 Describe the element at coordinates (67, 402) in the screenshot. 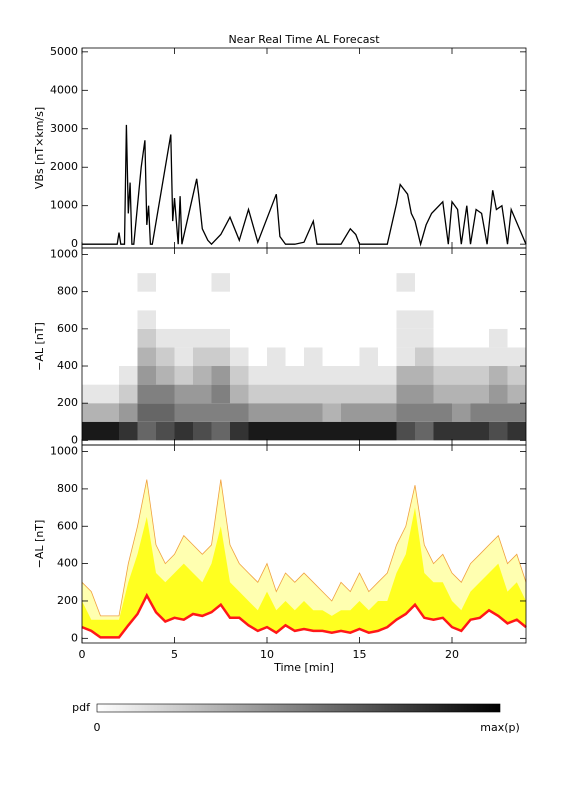

I see `y-tick-label: 200` at that location.